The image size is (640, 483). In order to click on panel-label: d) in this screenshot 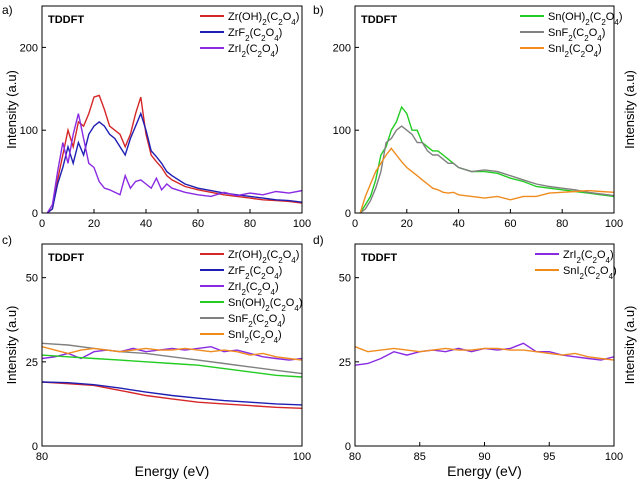, I will do `click(318, 240)`.